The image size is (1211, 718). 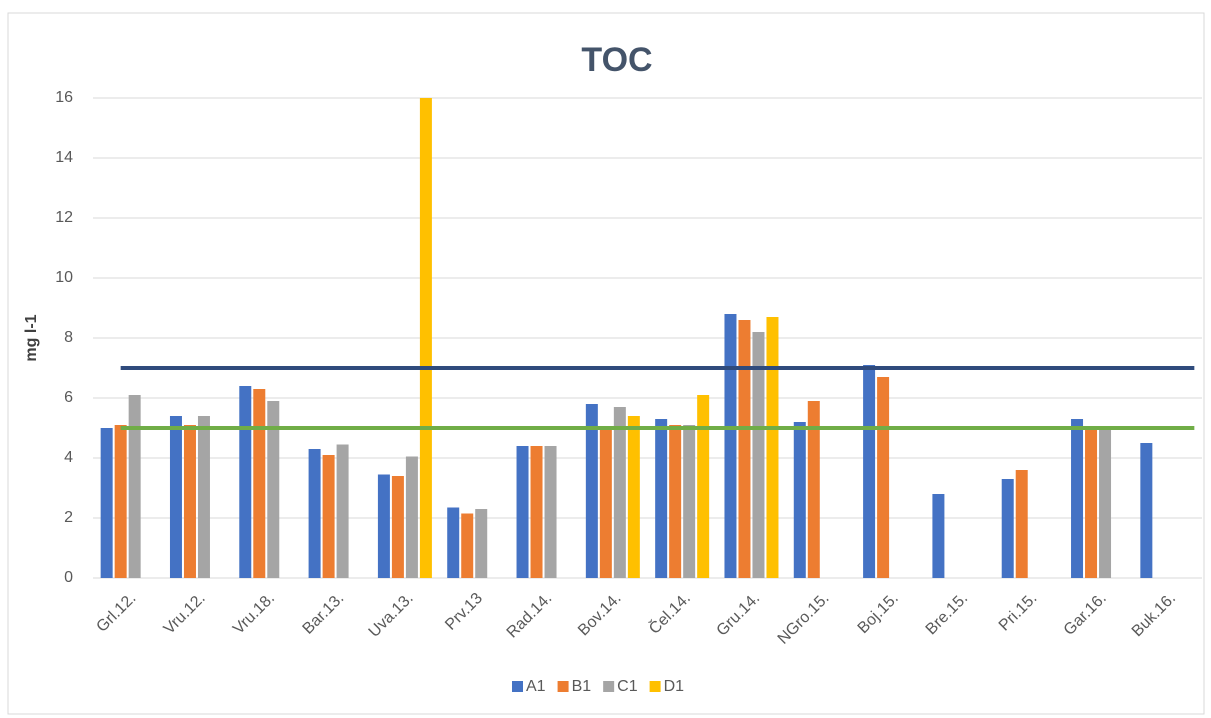 What do you see at coordinates (582, 686) in the screenshot?
I see `legend-label: B1` at bounding box center [582, 686].